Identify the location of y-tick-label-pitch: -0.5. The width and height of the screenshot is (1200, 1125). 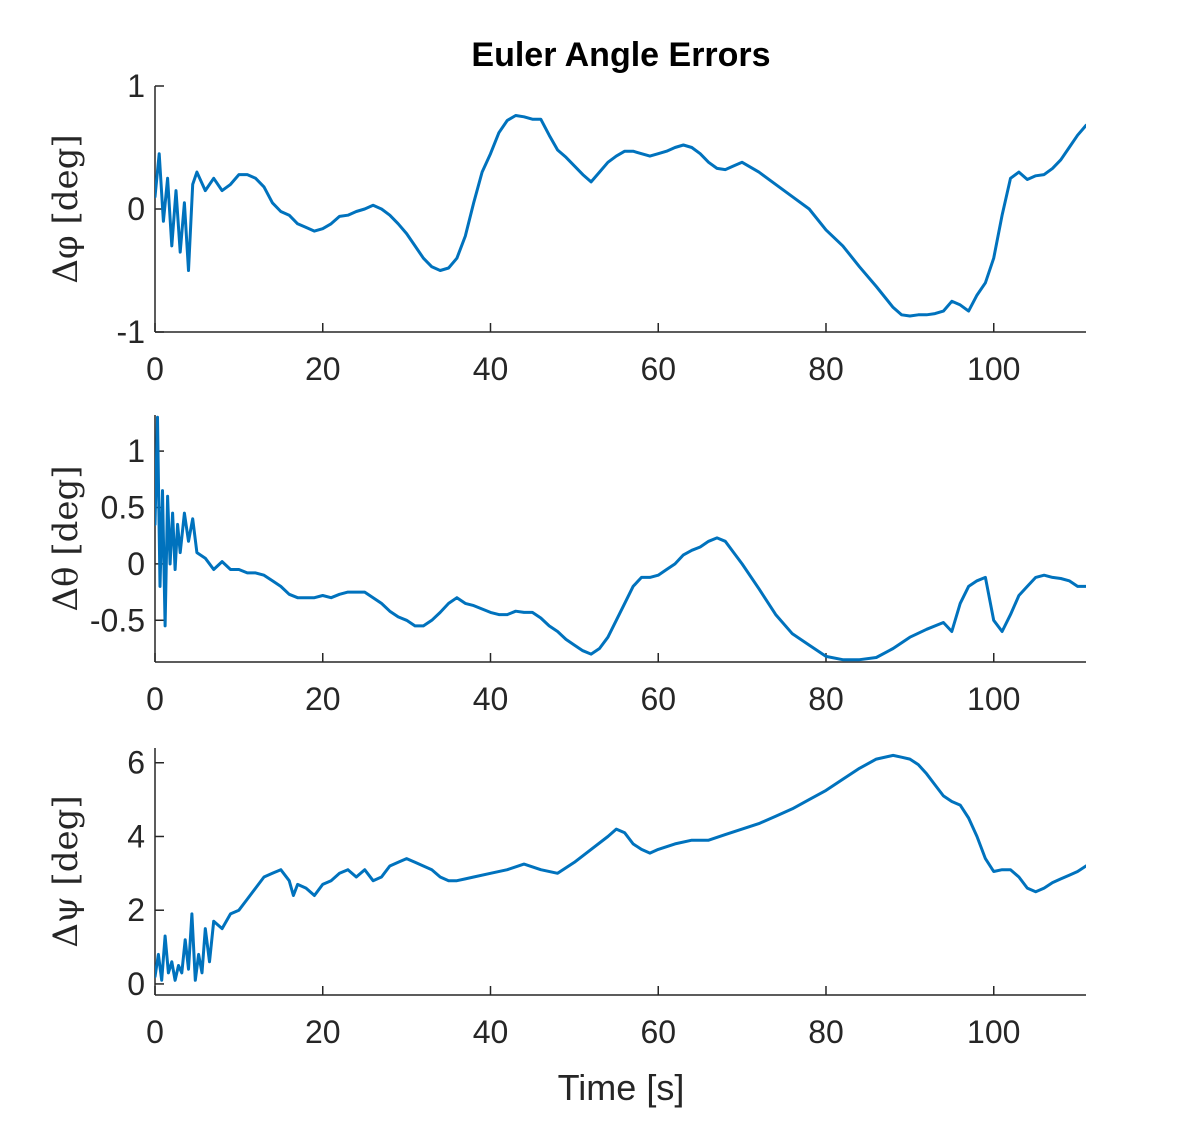
(117, 620).